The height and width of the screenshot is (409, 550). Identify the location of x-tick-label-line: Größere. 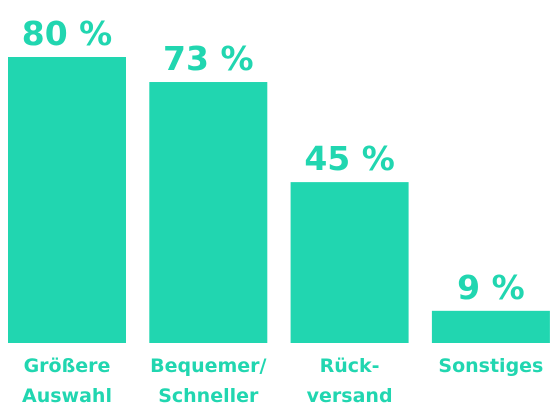
(67, 366).